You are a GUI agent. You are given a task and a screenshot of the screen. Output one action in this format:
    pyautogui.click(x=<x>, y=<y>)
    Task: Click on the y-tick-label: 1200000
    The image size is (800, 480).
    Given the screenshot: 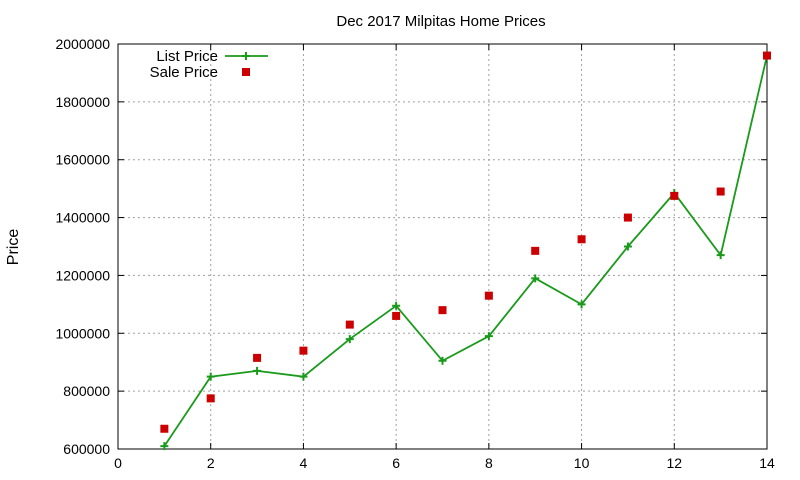 What is the action you would take?
    pyautogui.click(x=82, y=275)
    